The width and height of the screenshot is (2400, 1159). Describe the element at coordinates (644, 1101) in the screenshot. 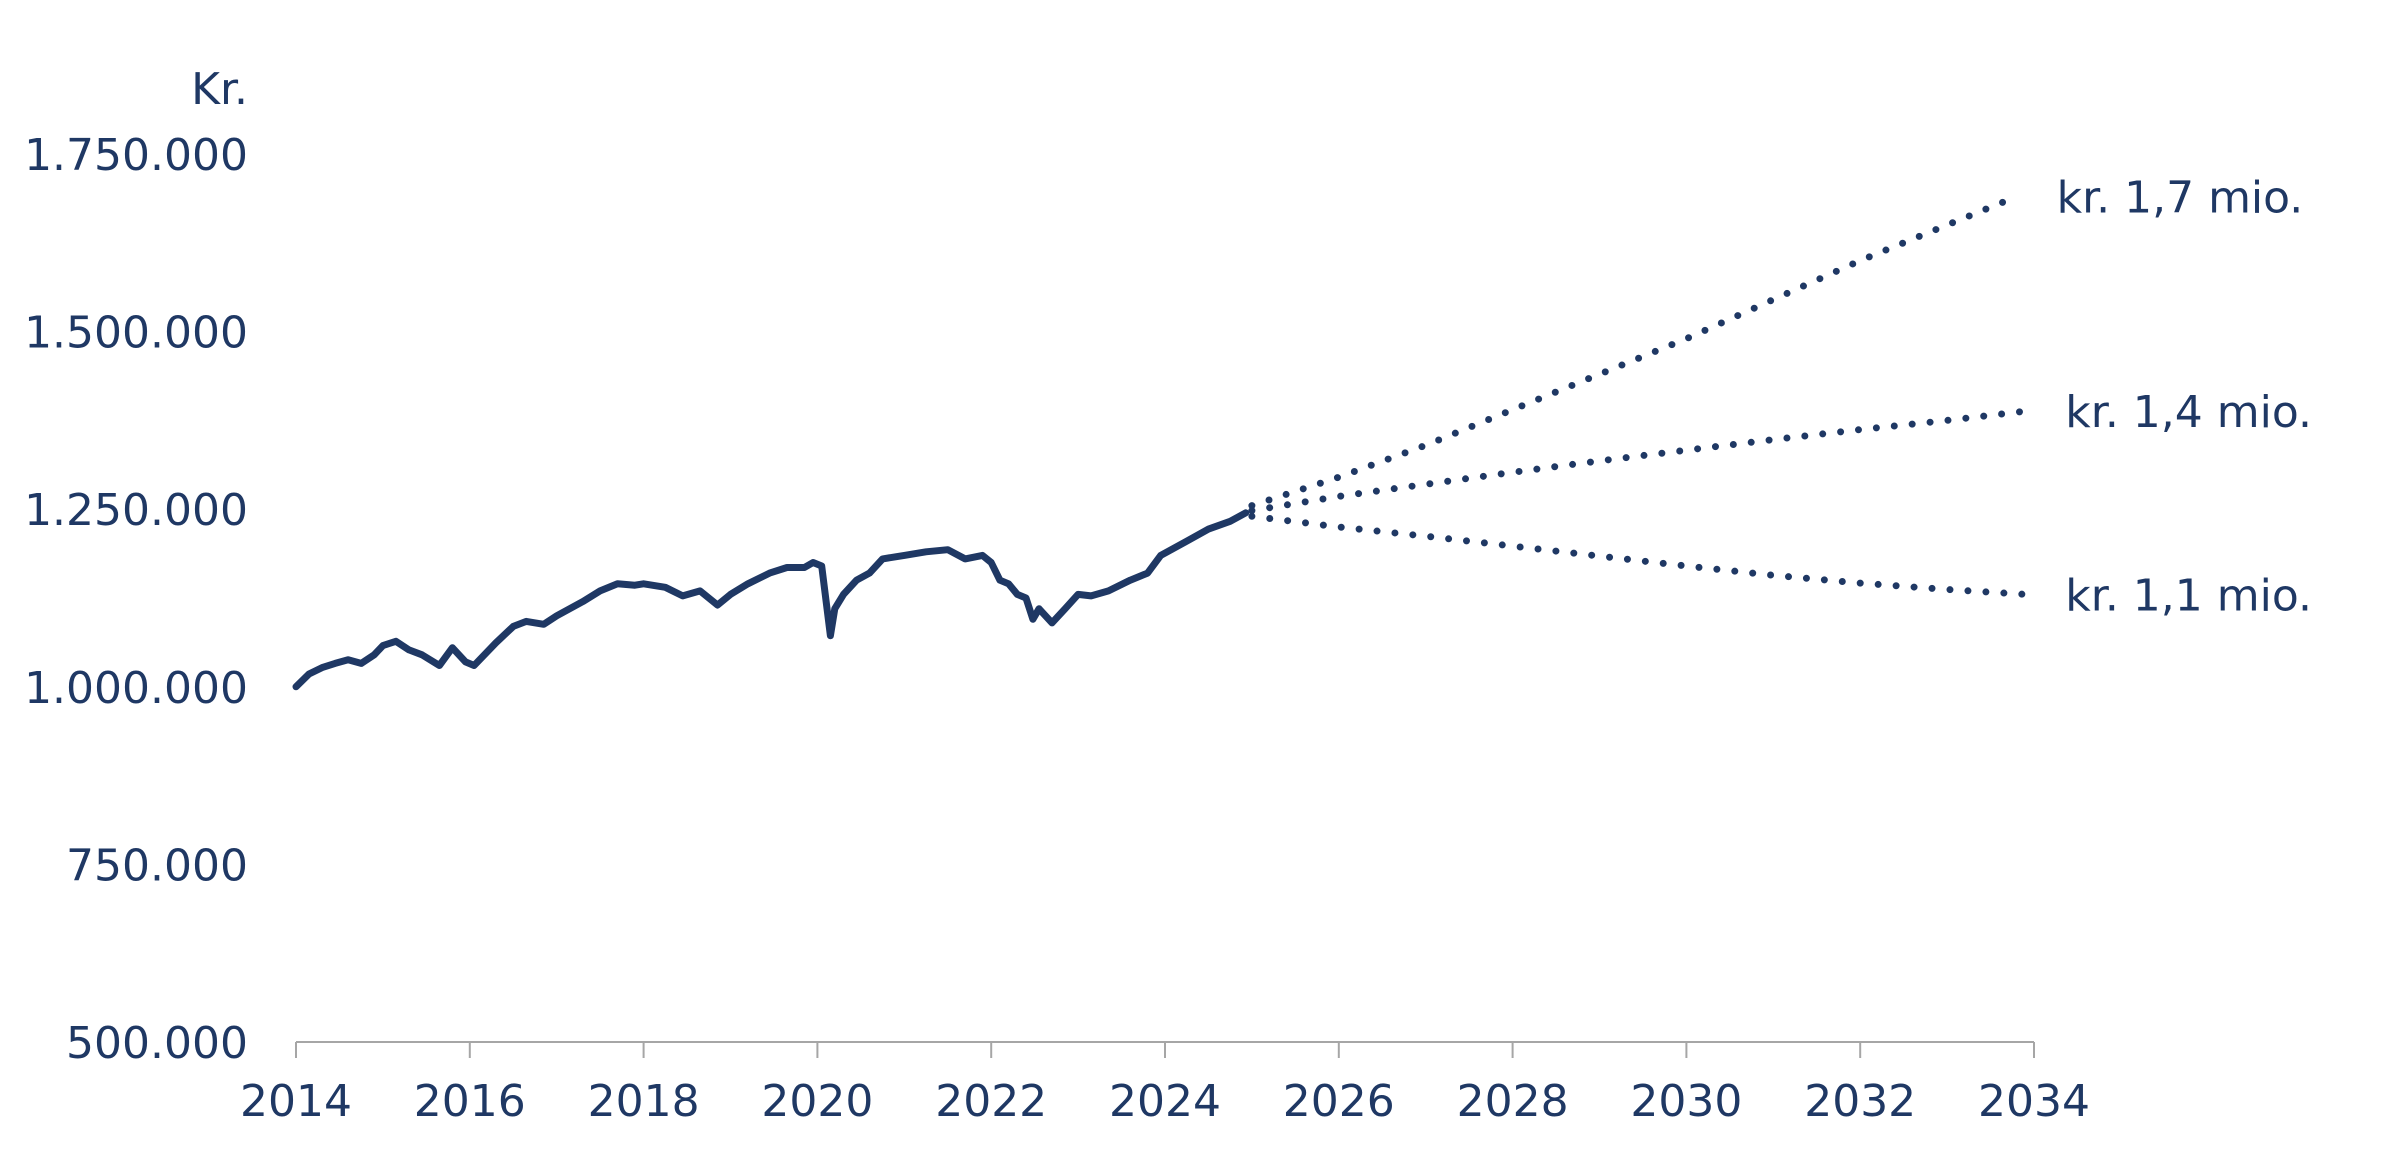

I see `x-tick-label: 2018` at that location.